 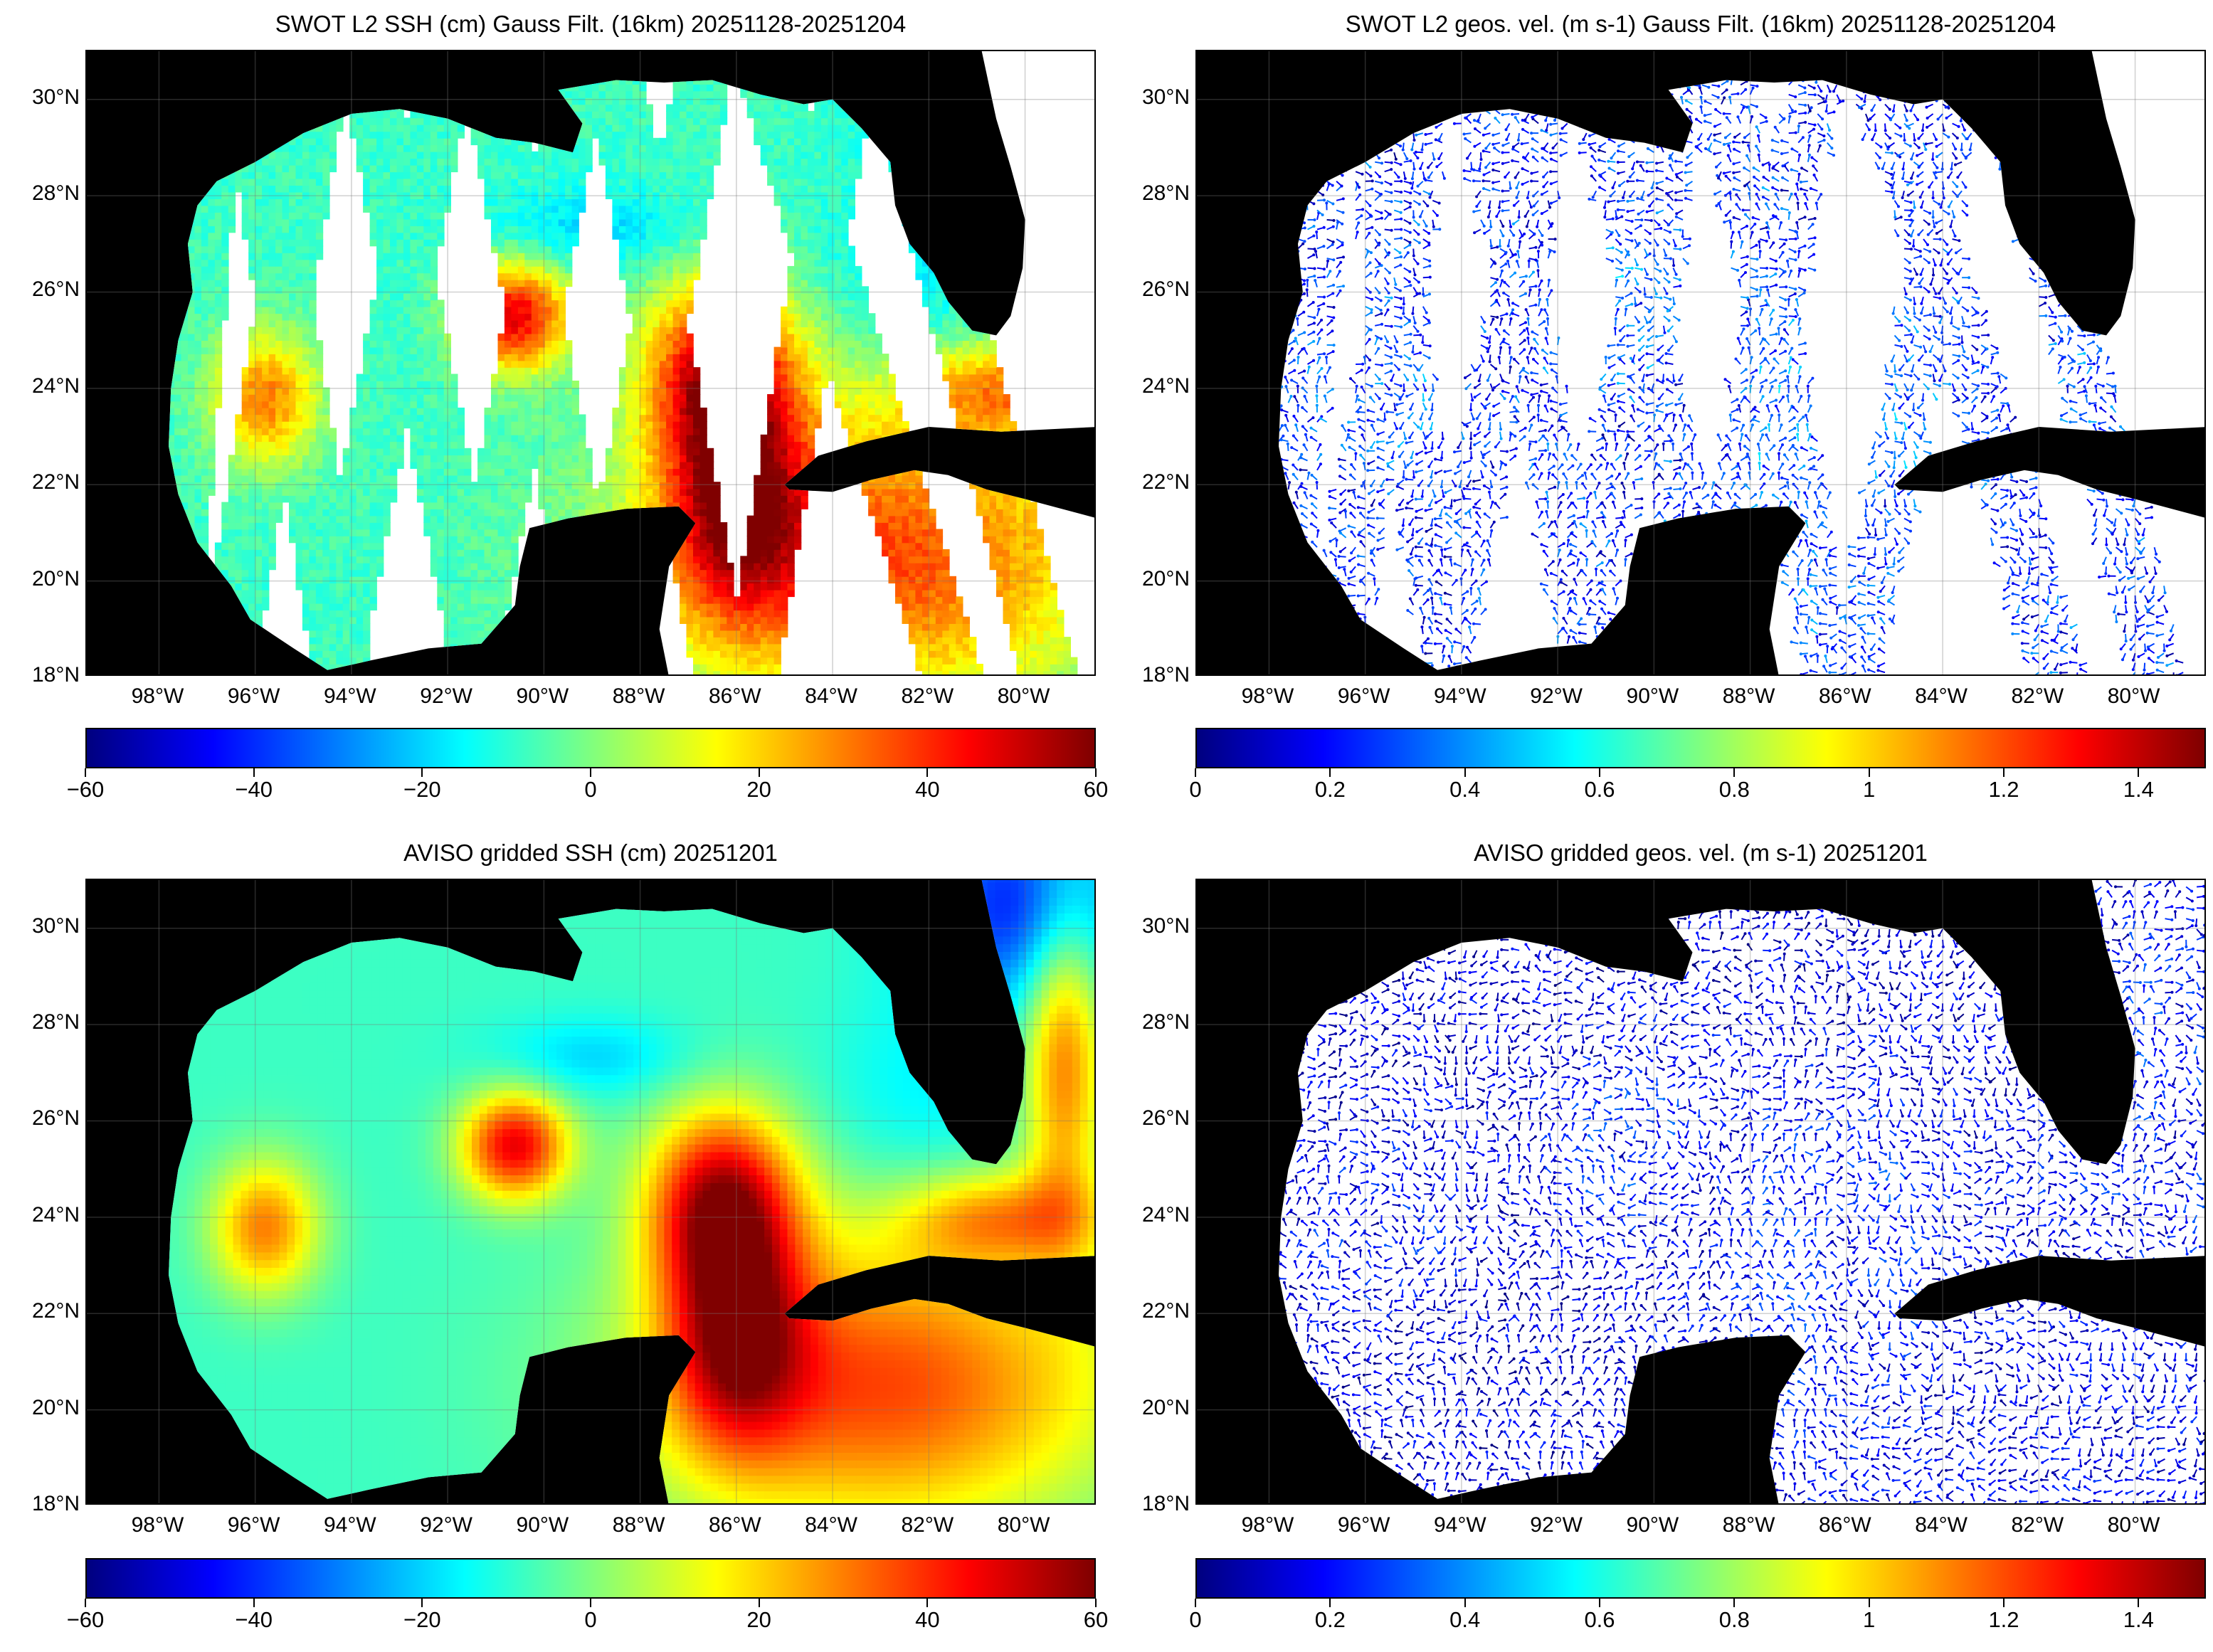 I want to click on colorbar-tick-label: 40, so click(x=927, y=790).